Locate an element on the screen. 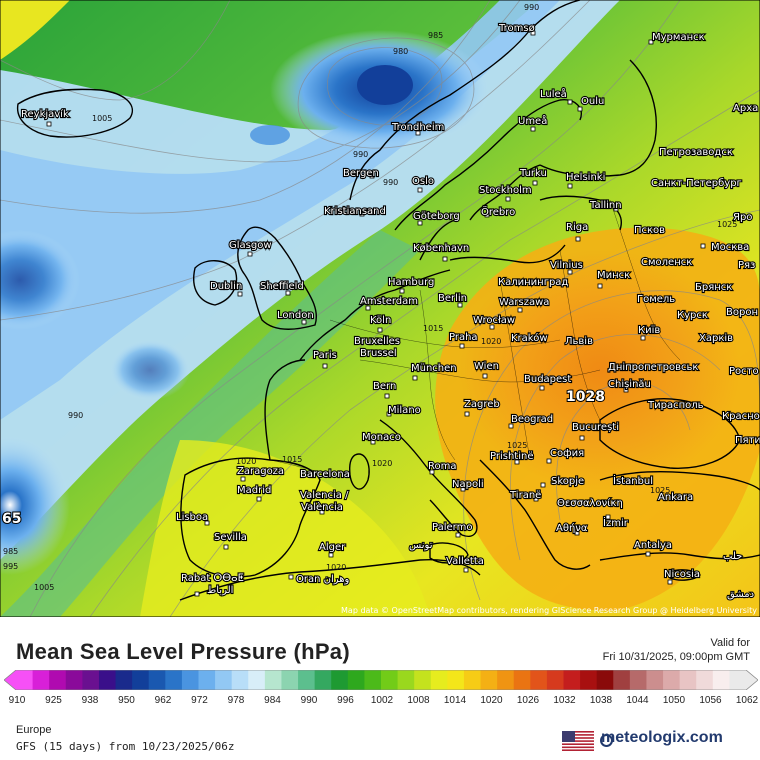 The height and width of the screenshot is (760, 760). city-label: حلب is located at coordinates (732, 556).